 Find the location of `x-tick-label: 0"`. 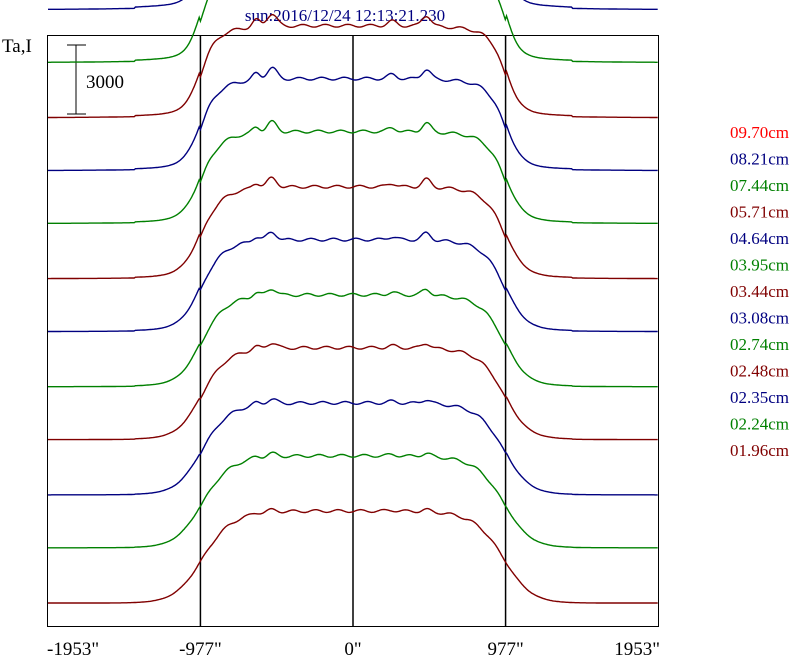

x-tick-label: 0" is located at coordinates (352, 649).